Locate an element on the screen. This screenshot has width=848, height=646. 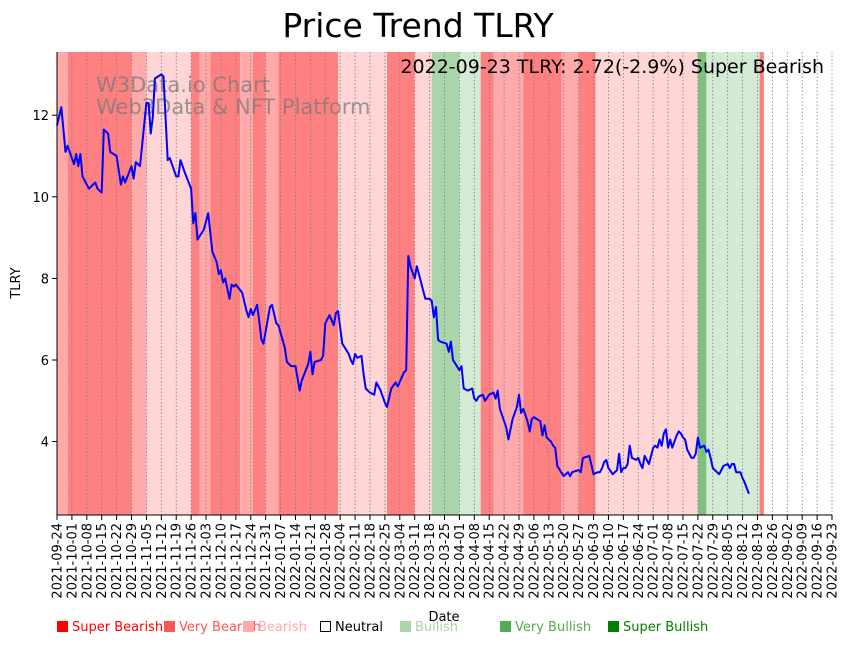
x-tick-label: 2022-02-11 is located at coordinates (356, 561).